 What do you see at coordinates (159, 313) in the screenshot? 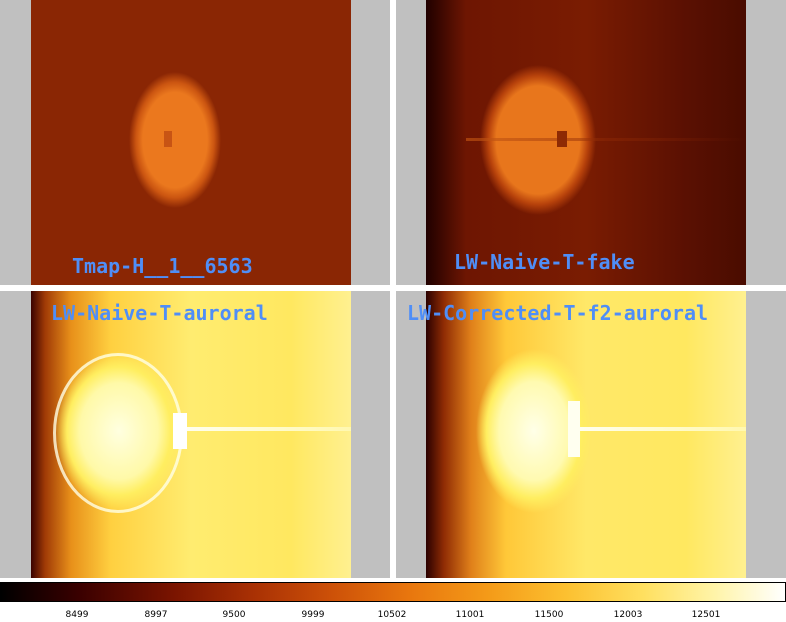
I see `panel-label: LW-Naive-T-auroral` at bounding box center [159, 313].